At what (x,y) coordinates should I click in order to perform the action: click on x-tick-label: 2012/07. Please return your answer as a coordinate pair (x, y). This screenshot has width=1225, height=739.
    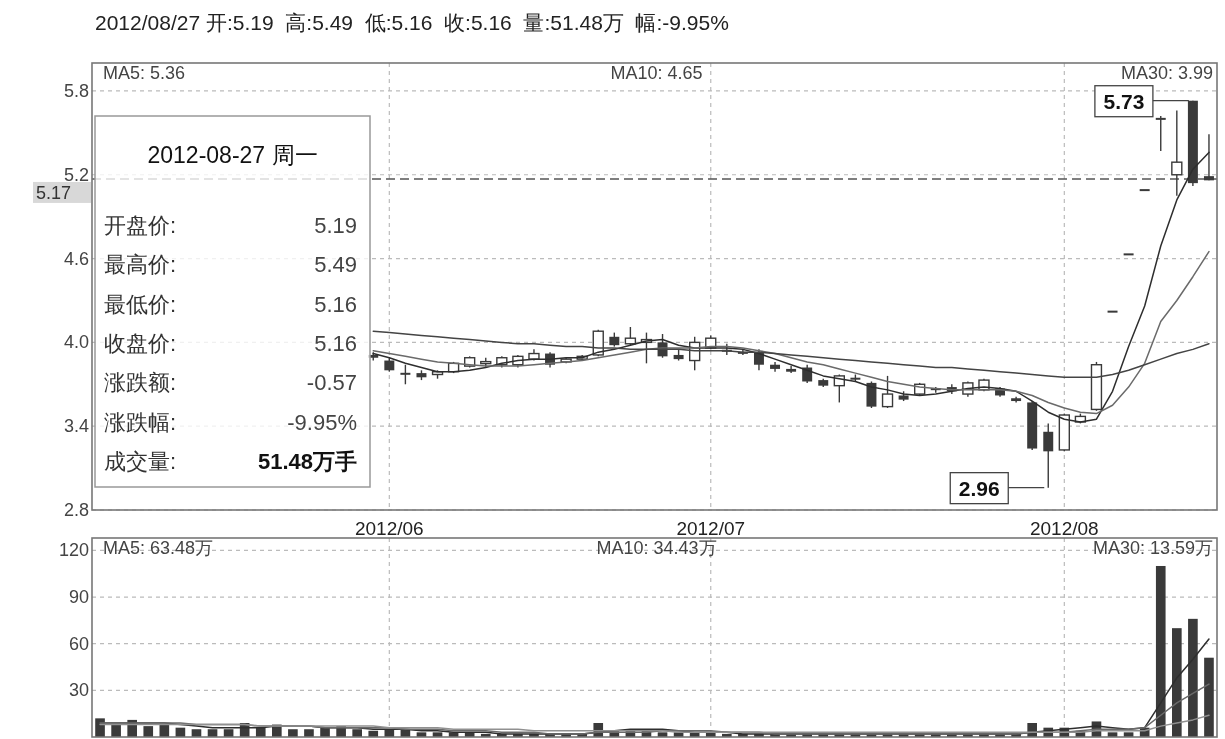
    Looking at the image, I should click on (711, 528).